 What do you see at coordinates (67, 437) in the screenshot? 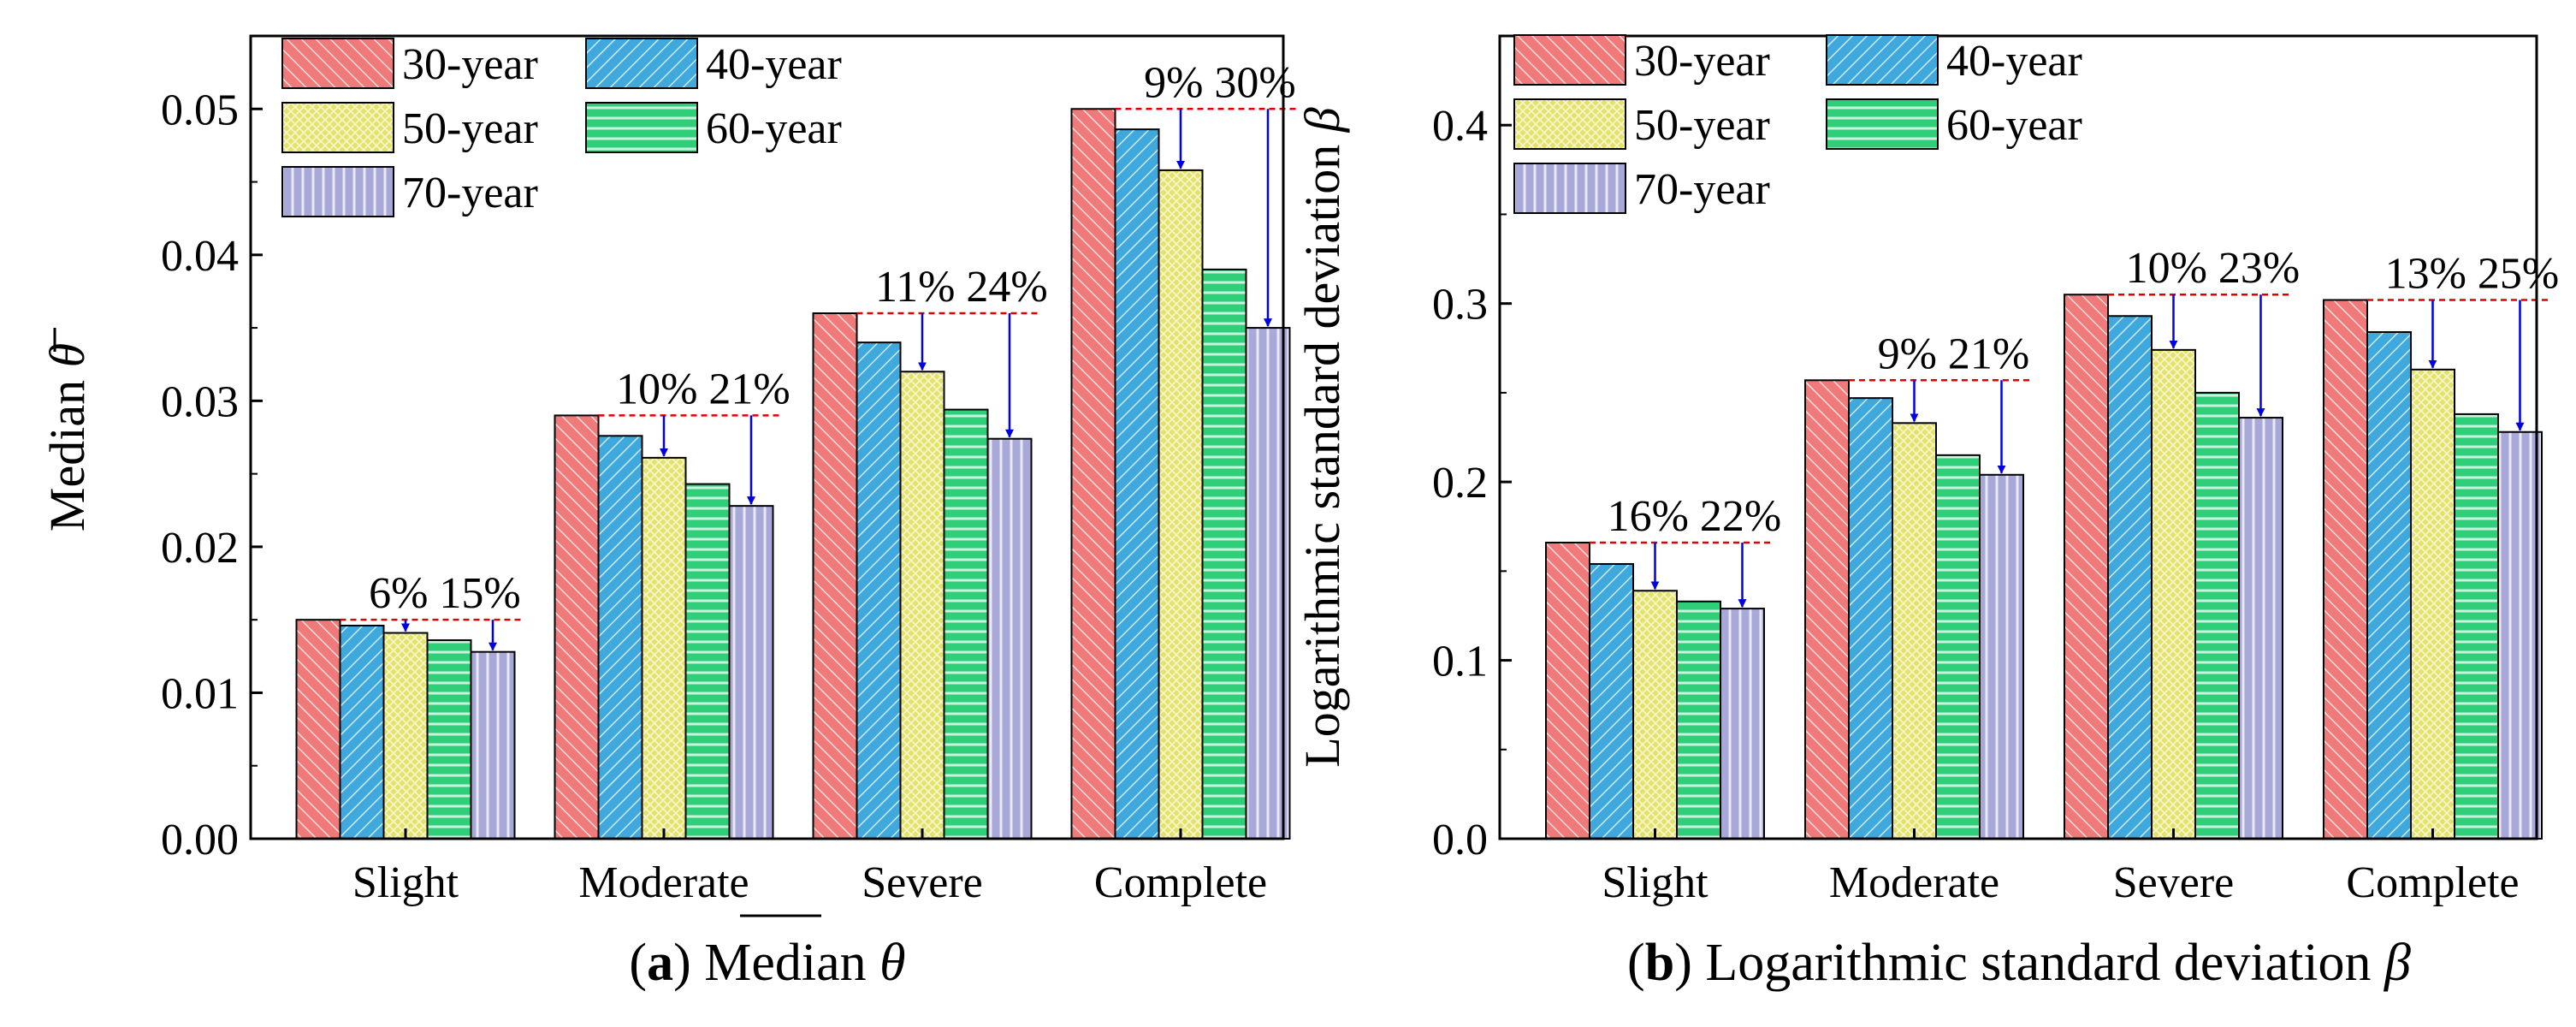
I see `y-axis-title: Median θ` at bounding box center [67, 437].